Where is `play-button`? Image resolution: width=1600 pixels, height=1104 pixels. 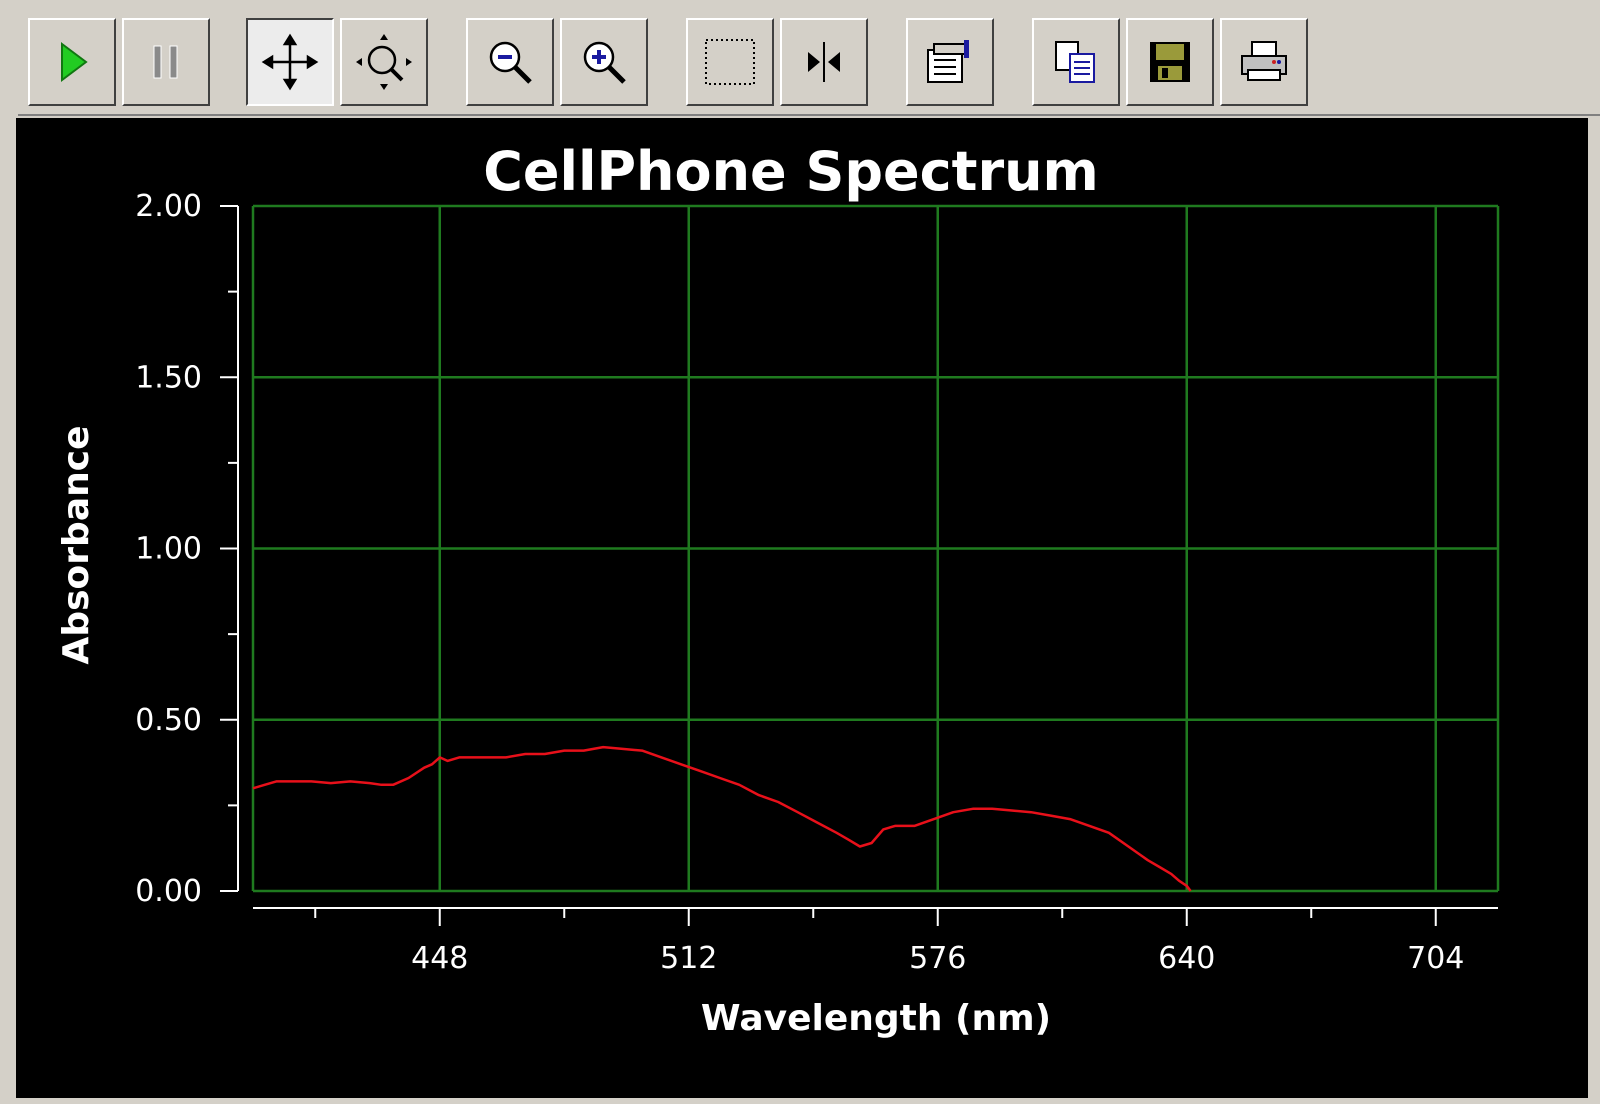 play-button is located at coordinates (72, 62).